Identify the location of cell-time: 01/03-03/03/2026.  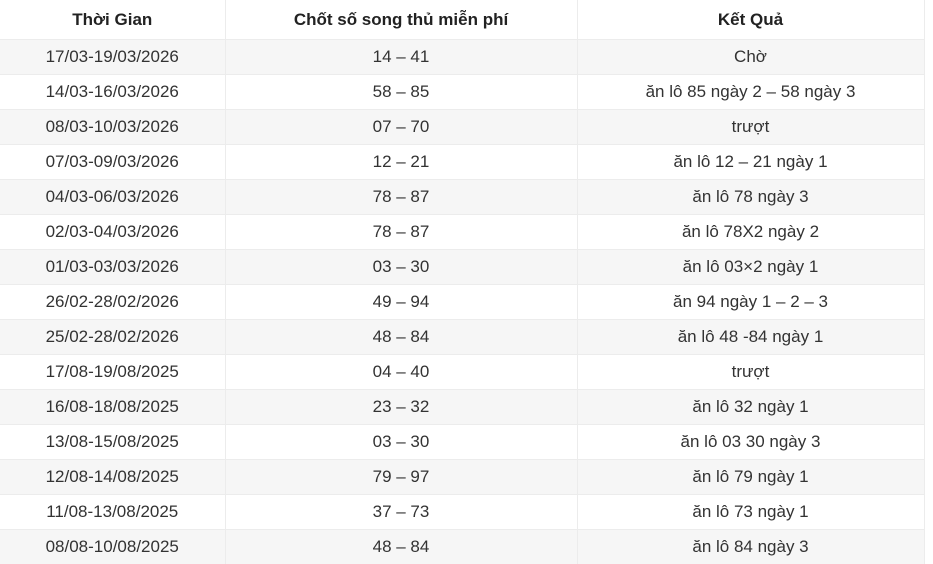
(112, 267).